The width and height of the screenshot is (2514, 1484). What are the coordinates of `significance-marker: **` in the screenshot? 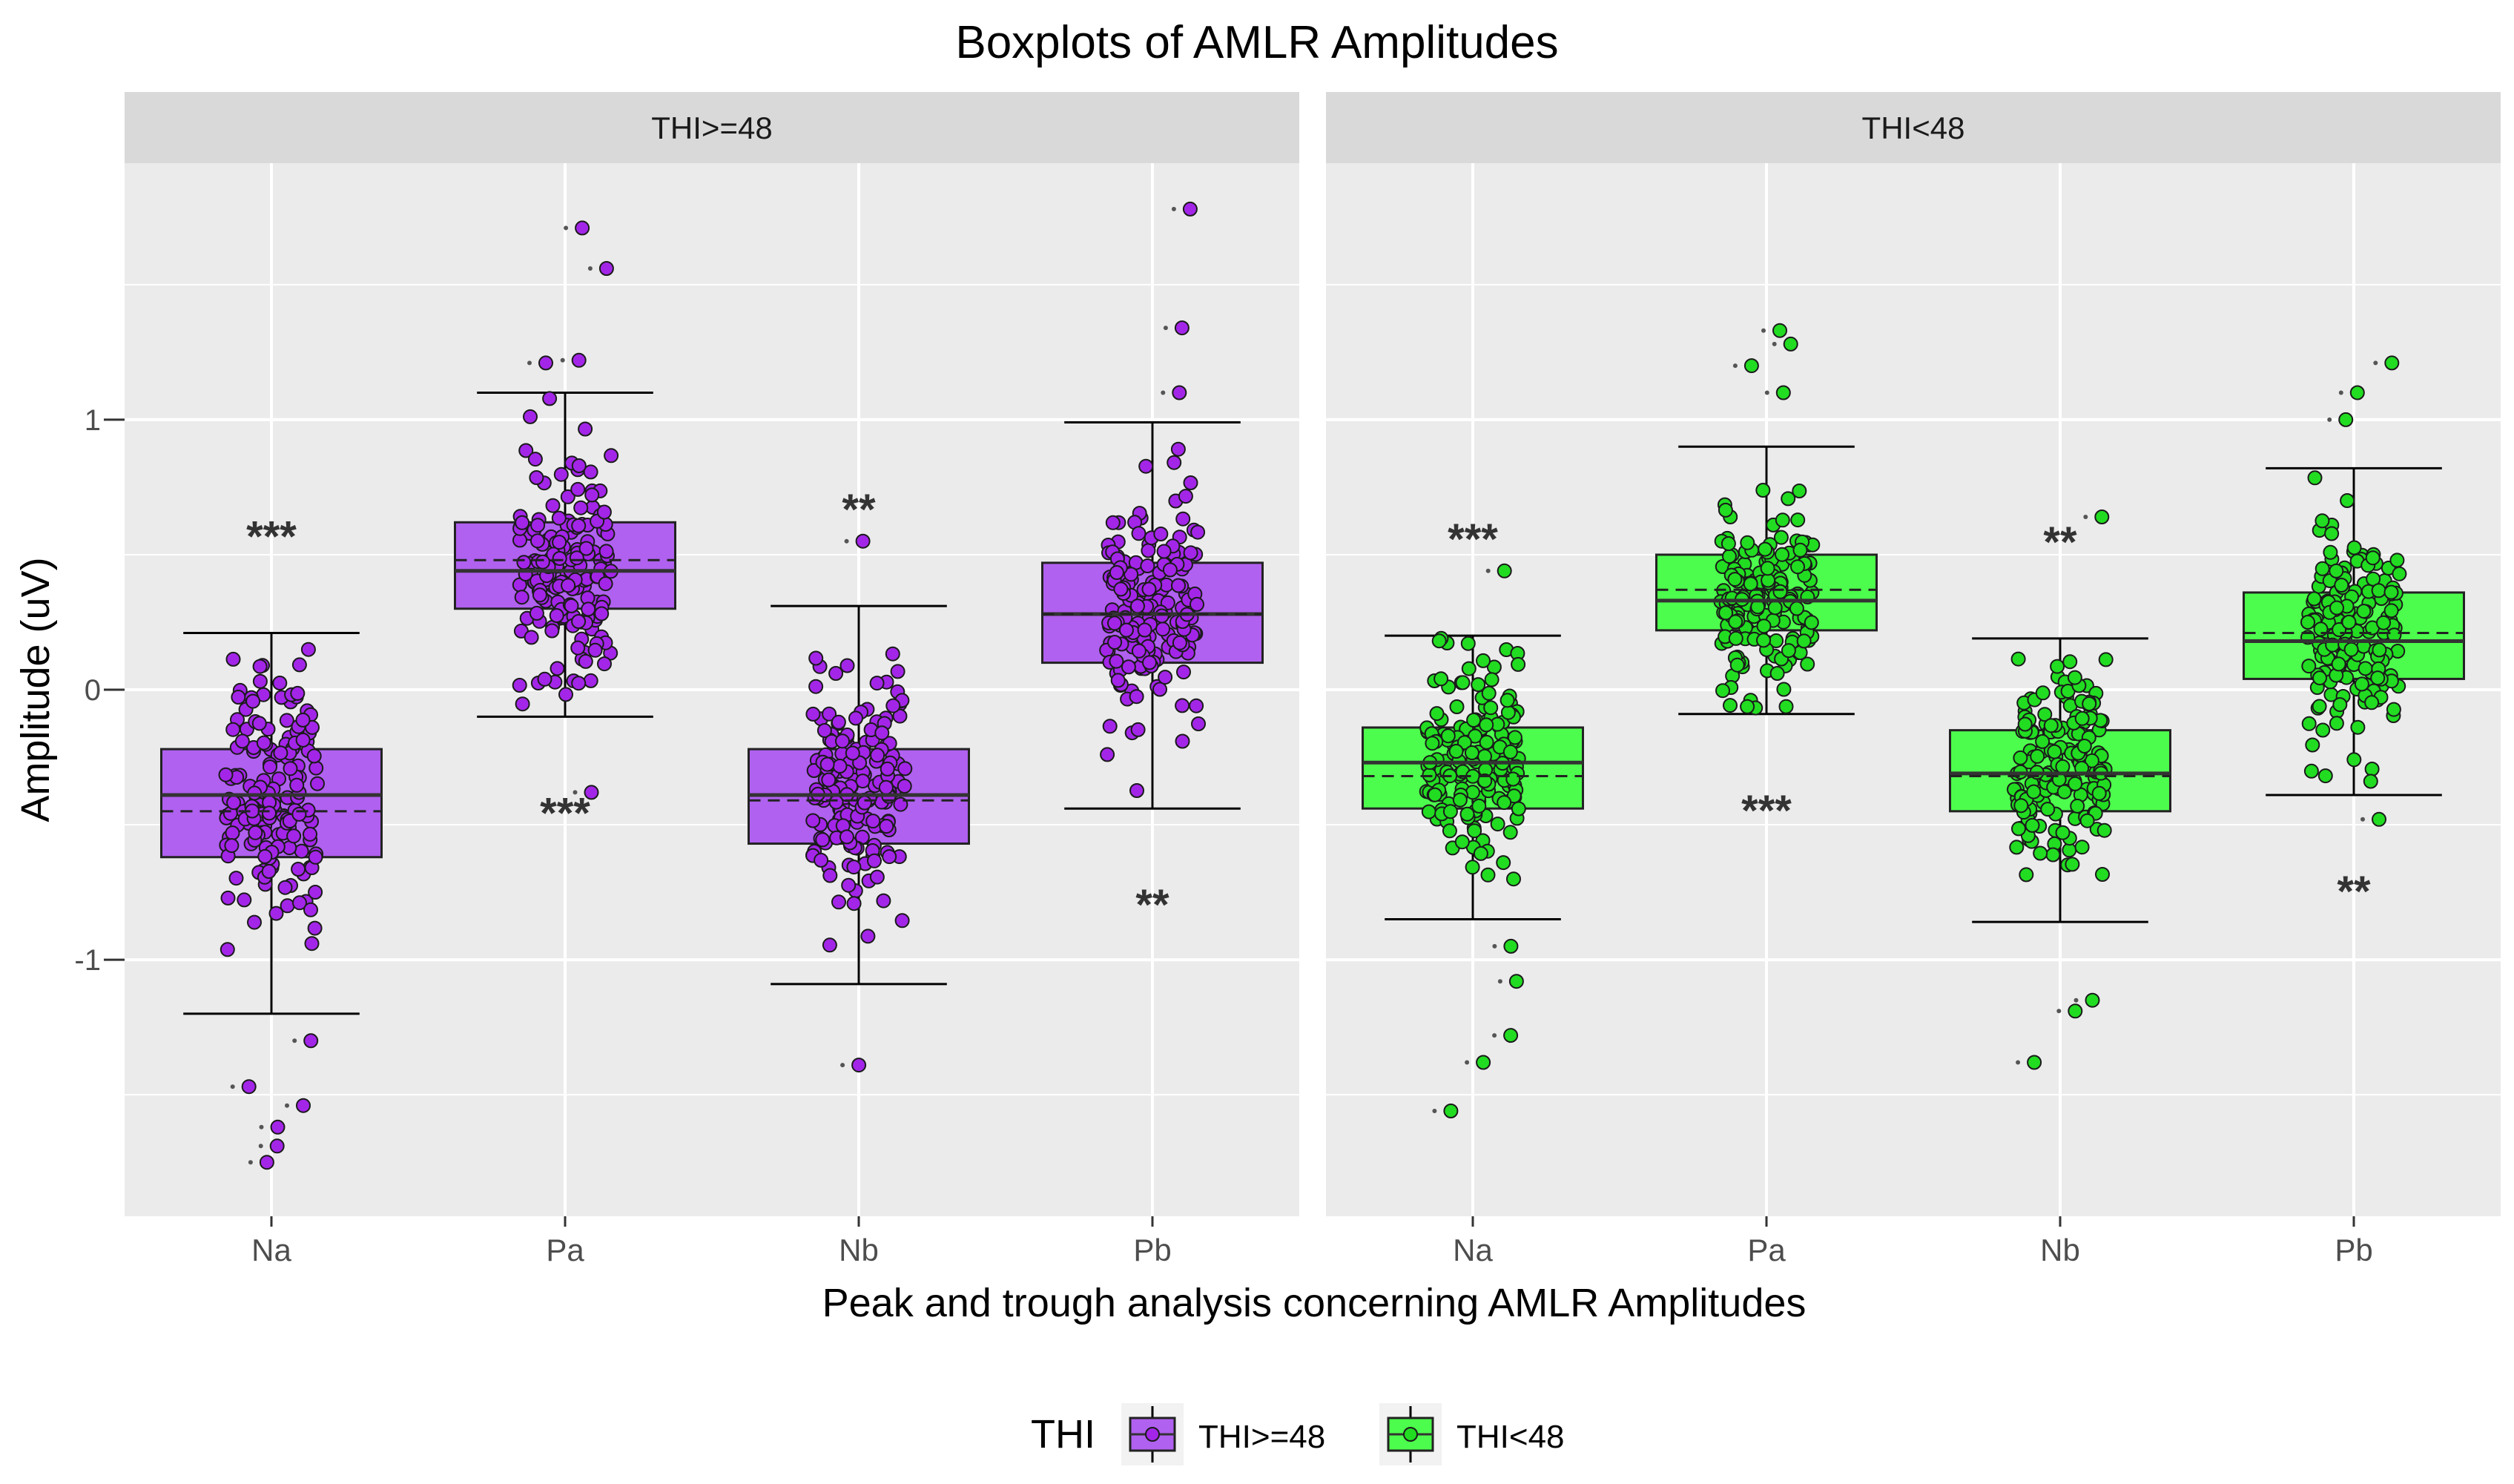 It's located at (859, 510).